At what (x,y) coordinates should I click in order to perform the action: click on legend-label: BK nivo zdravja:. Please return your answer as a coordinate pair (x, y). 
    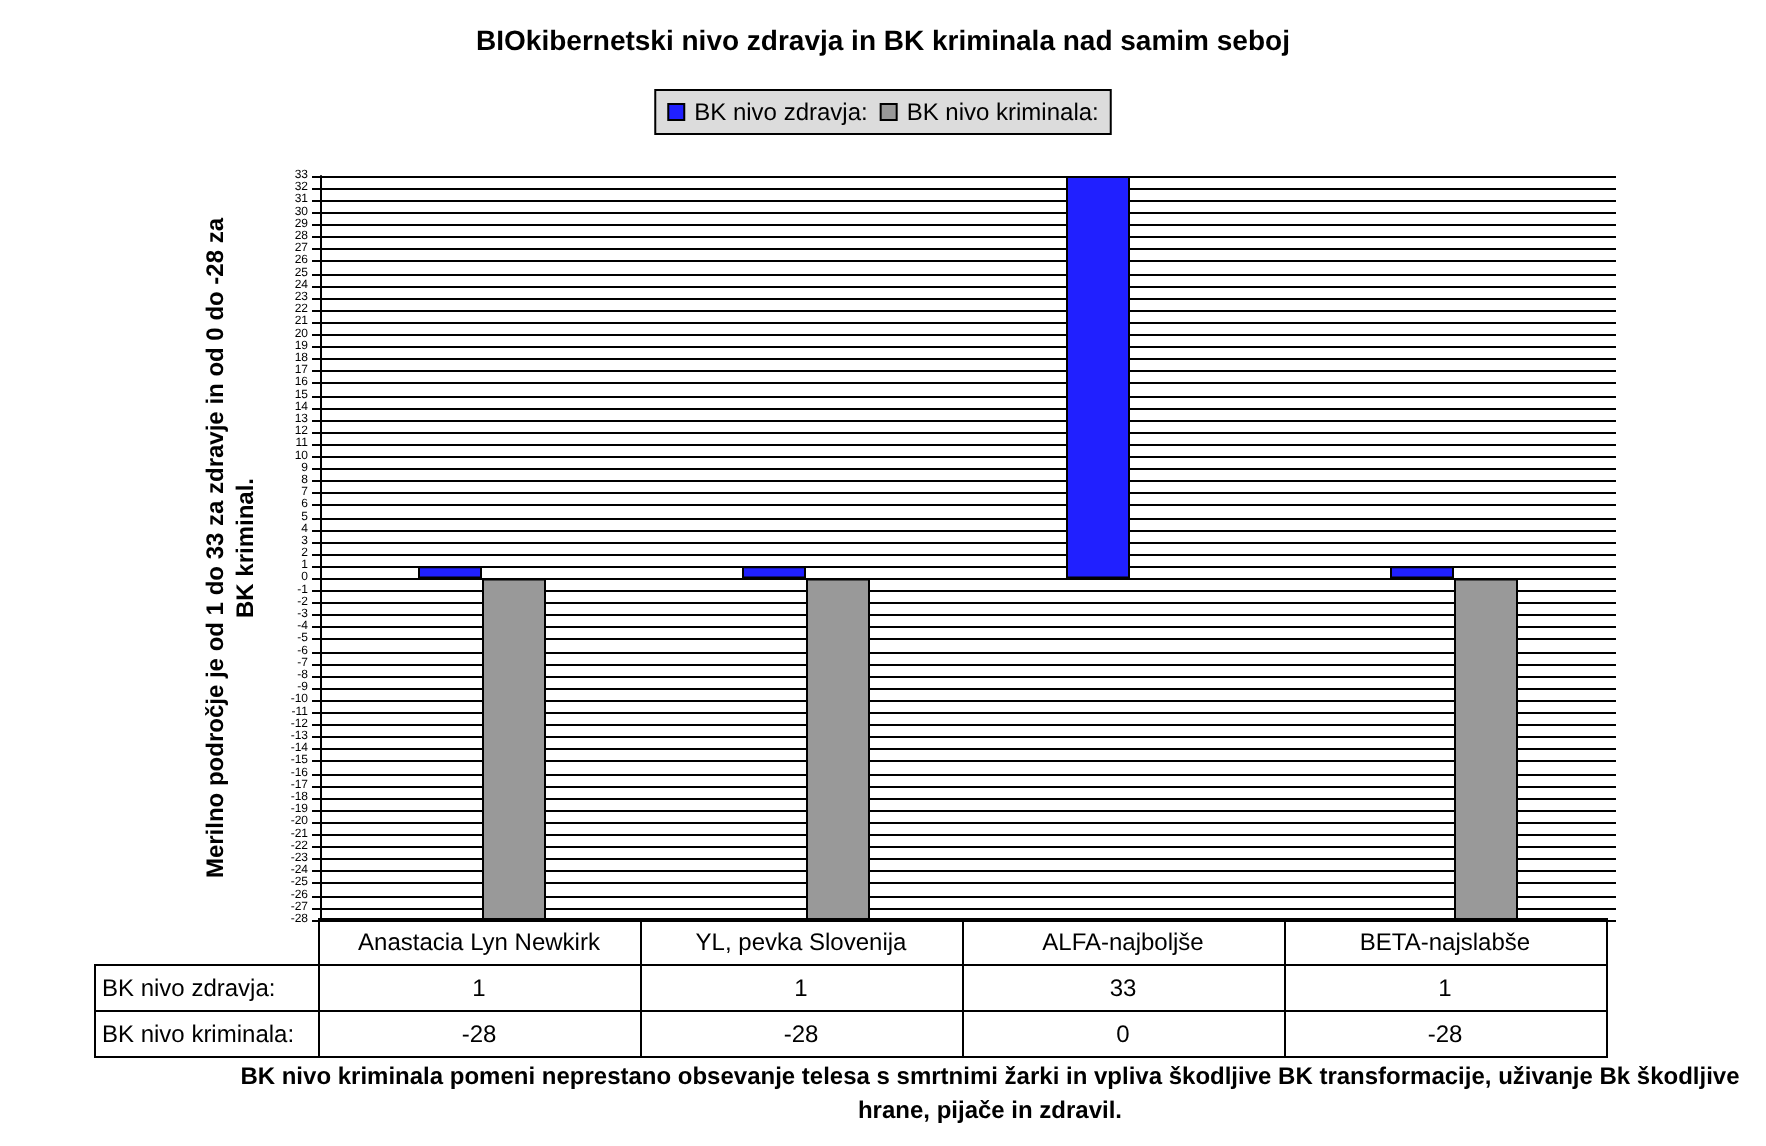
    Looking at the image, I should click on (781, 112).